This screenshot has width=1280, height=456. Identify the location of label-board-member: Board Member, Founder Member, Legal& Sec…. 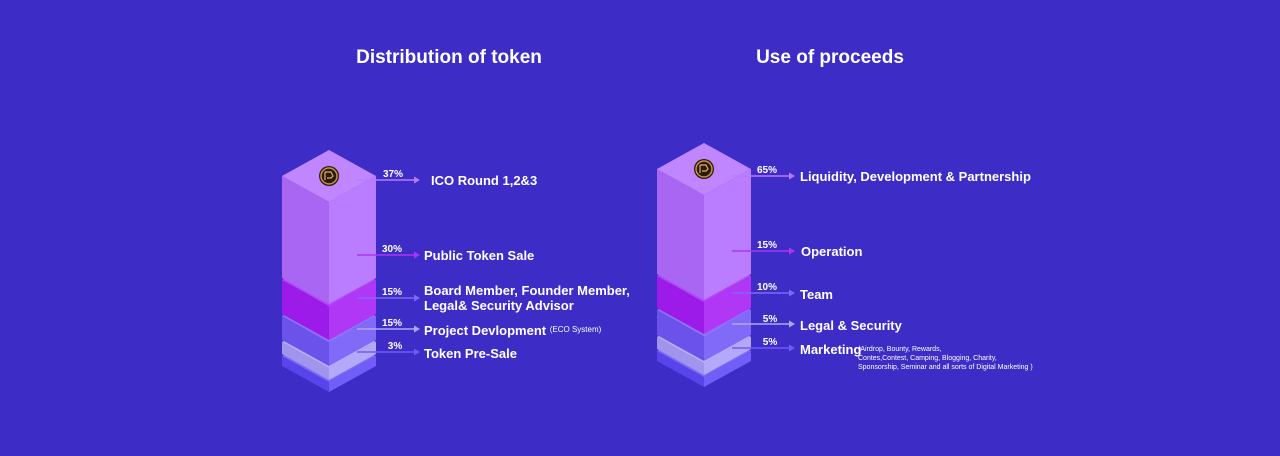
(527, 298).